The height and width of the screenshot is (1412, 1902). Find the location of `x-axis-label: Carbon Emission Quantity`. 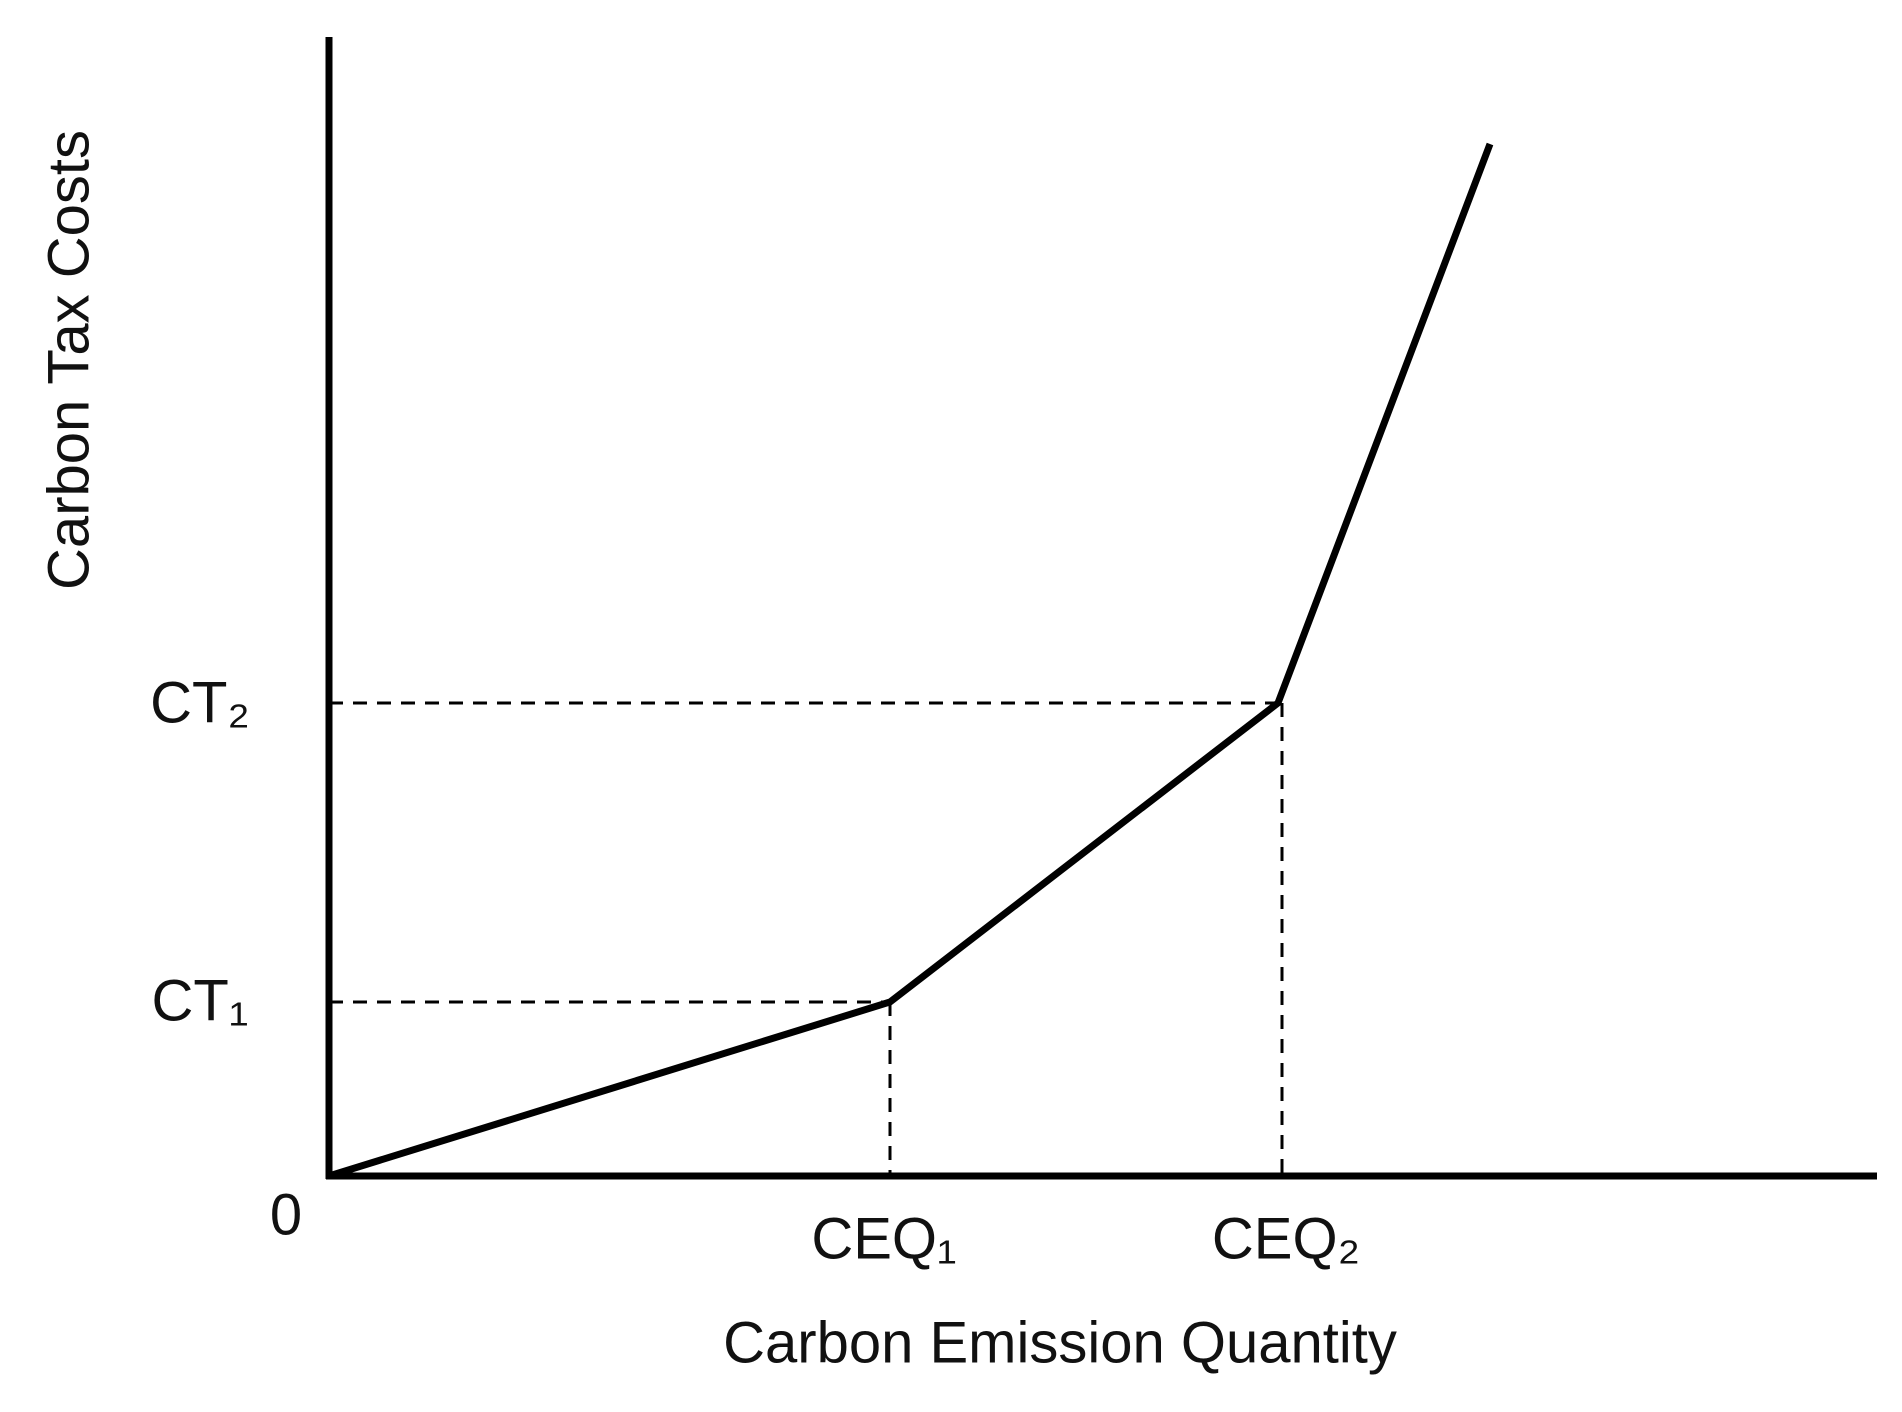

x-axis-label: Carbon Emission Quantity is located at coordinates (1060, 1342).